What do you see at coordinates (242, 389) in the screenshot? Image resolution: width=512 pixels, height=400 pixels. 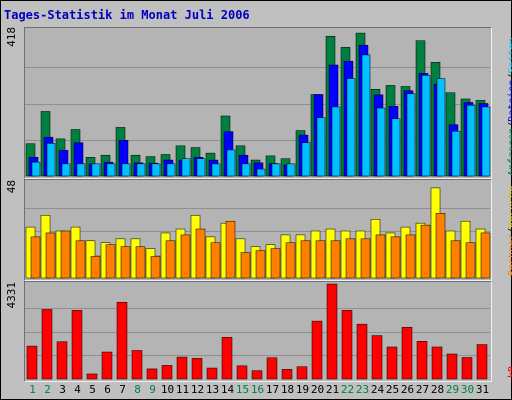 I see `day-label-15: 15` at bounding box center [242, 389].